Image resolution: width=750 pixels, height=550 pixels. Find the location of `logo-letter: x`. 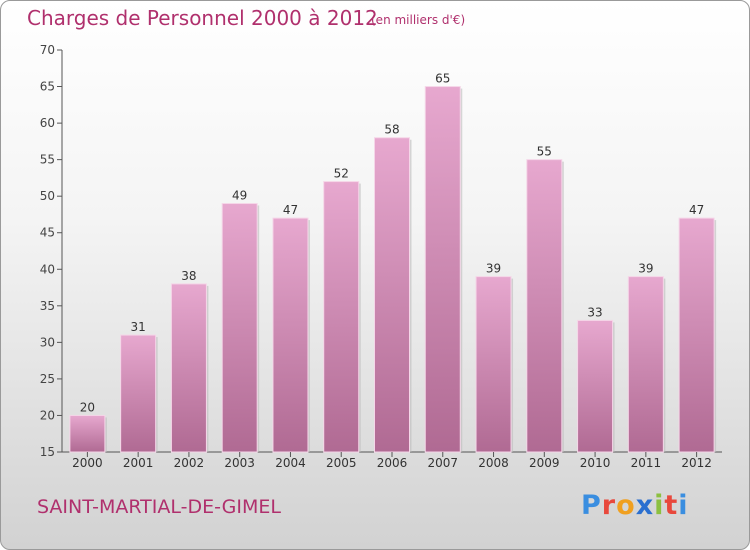

logo-letter: x is located at coordinates (645, 505).